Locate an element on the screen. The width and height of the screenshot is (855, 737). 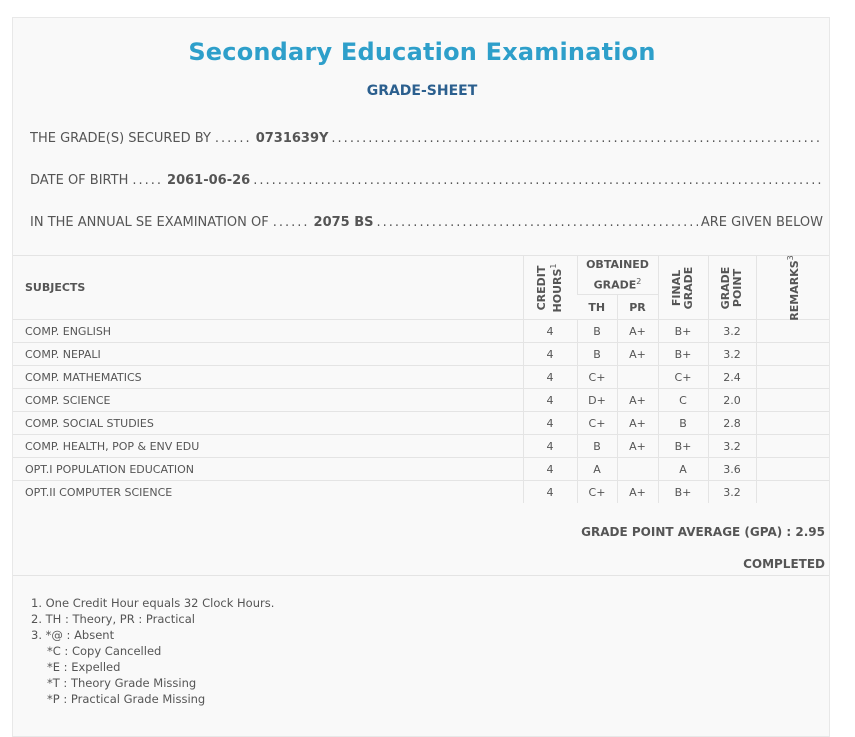
page-title: Secondary Education Examination is located at coordinates (422, 52).